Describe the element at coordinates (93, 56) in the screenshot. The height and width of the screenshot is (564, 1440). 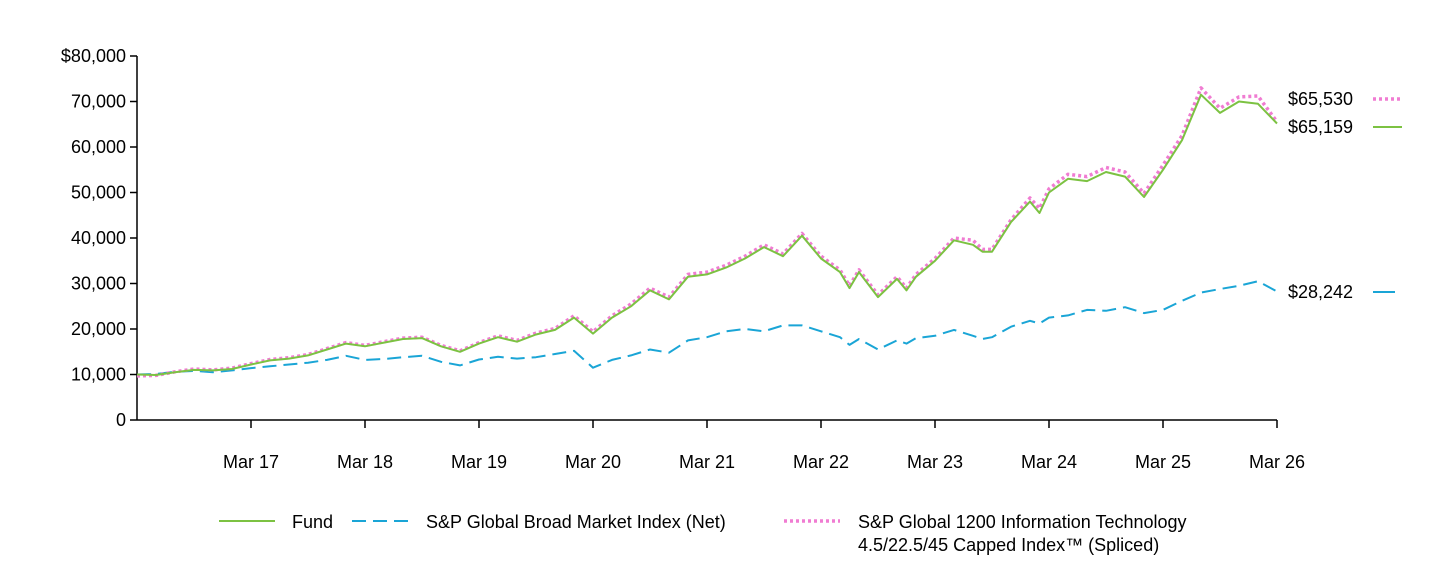
I see `y-tick-label: $80,000` at that location.